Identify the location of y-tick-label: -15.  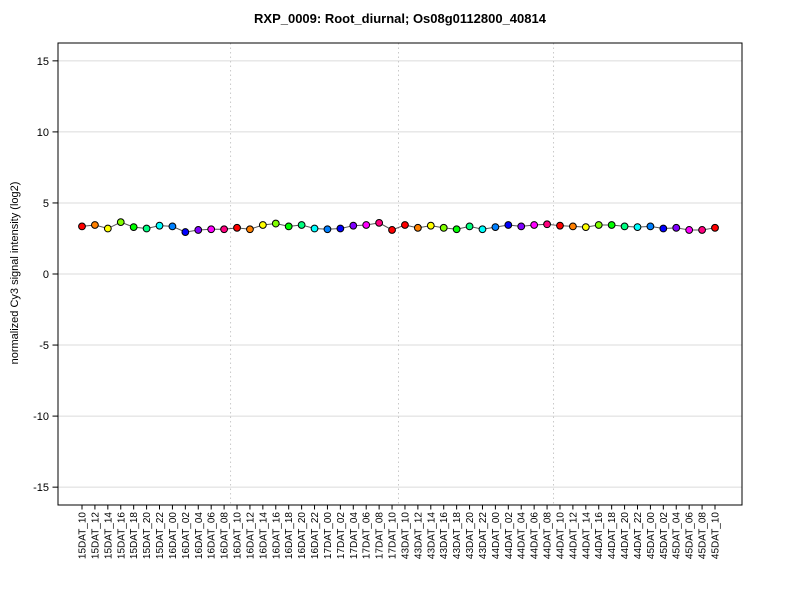
(41, 488).